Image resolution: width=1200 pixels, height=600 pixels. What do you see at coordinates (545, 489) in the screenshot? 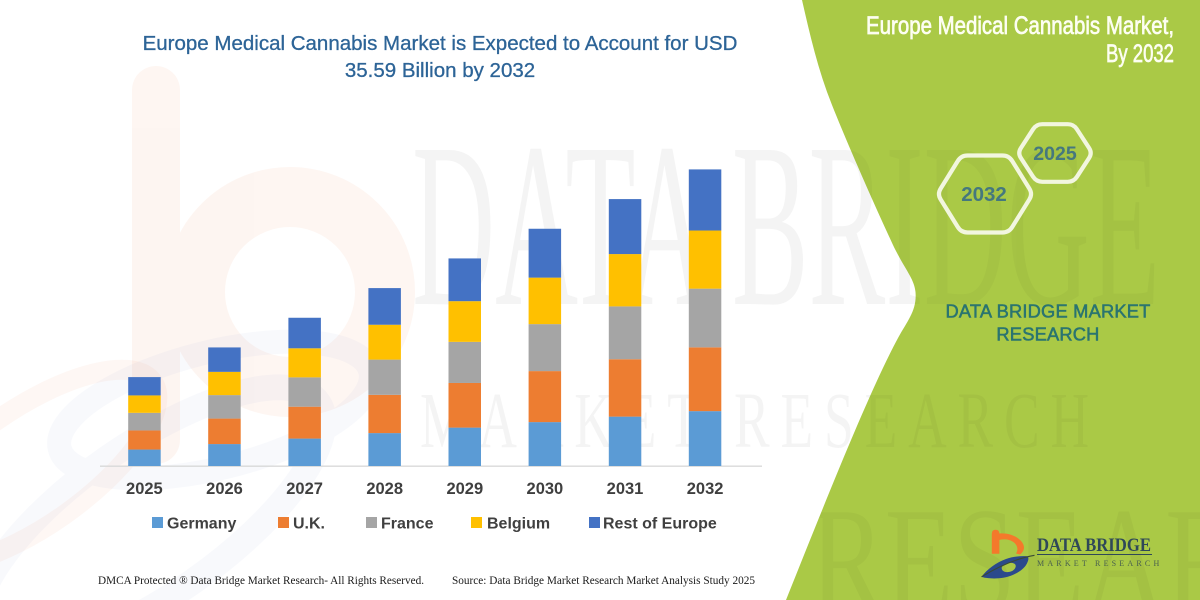
I see `svg-text: 2030` at bounding box center [545, 489].